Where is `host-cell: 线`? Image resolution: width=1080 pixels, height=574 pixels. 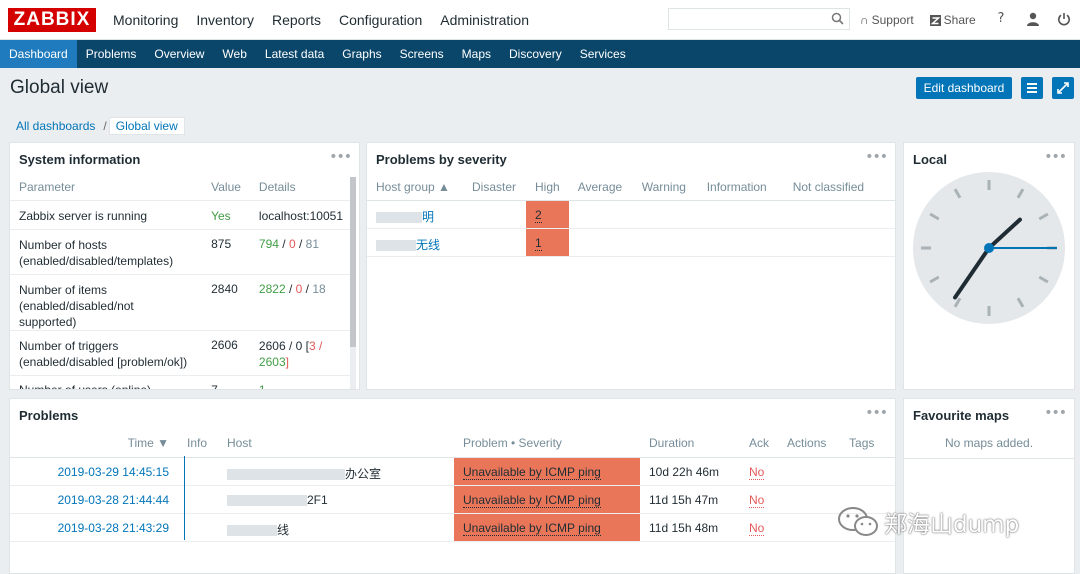
host-cell: 线 is located at coordinates (336, 527).